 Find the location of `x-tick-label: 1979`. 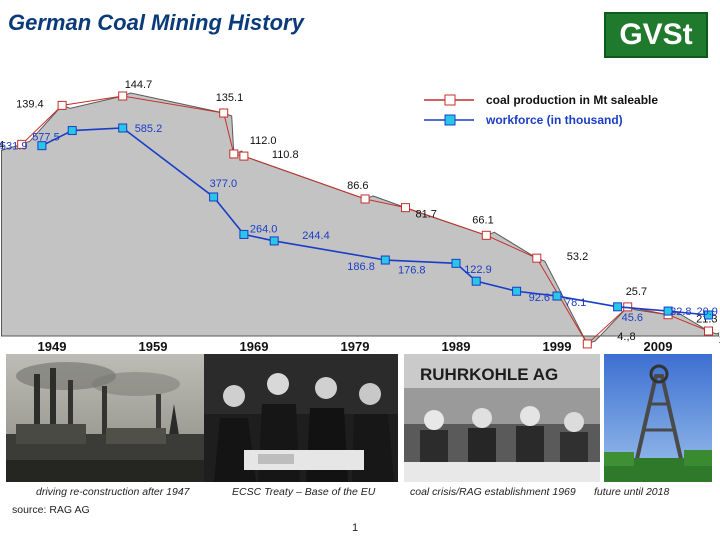

x-tick-label: 1979 is located at coordinates (355, 346).